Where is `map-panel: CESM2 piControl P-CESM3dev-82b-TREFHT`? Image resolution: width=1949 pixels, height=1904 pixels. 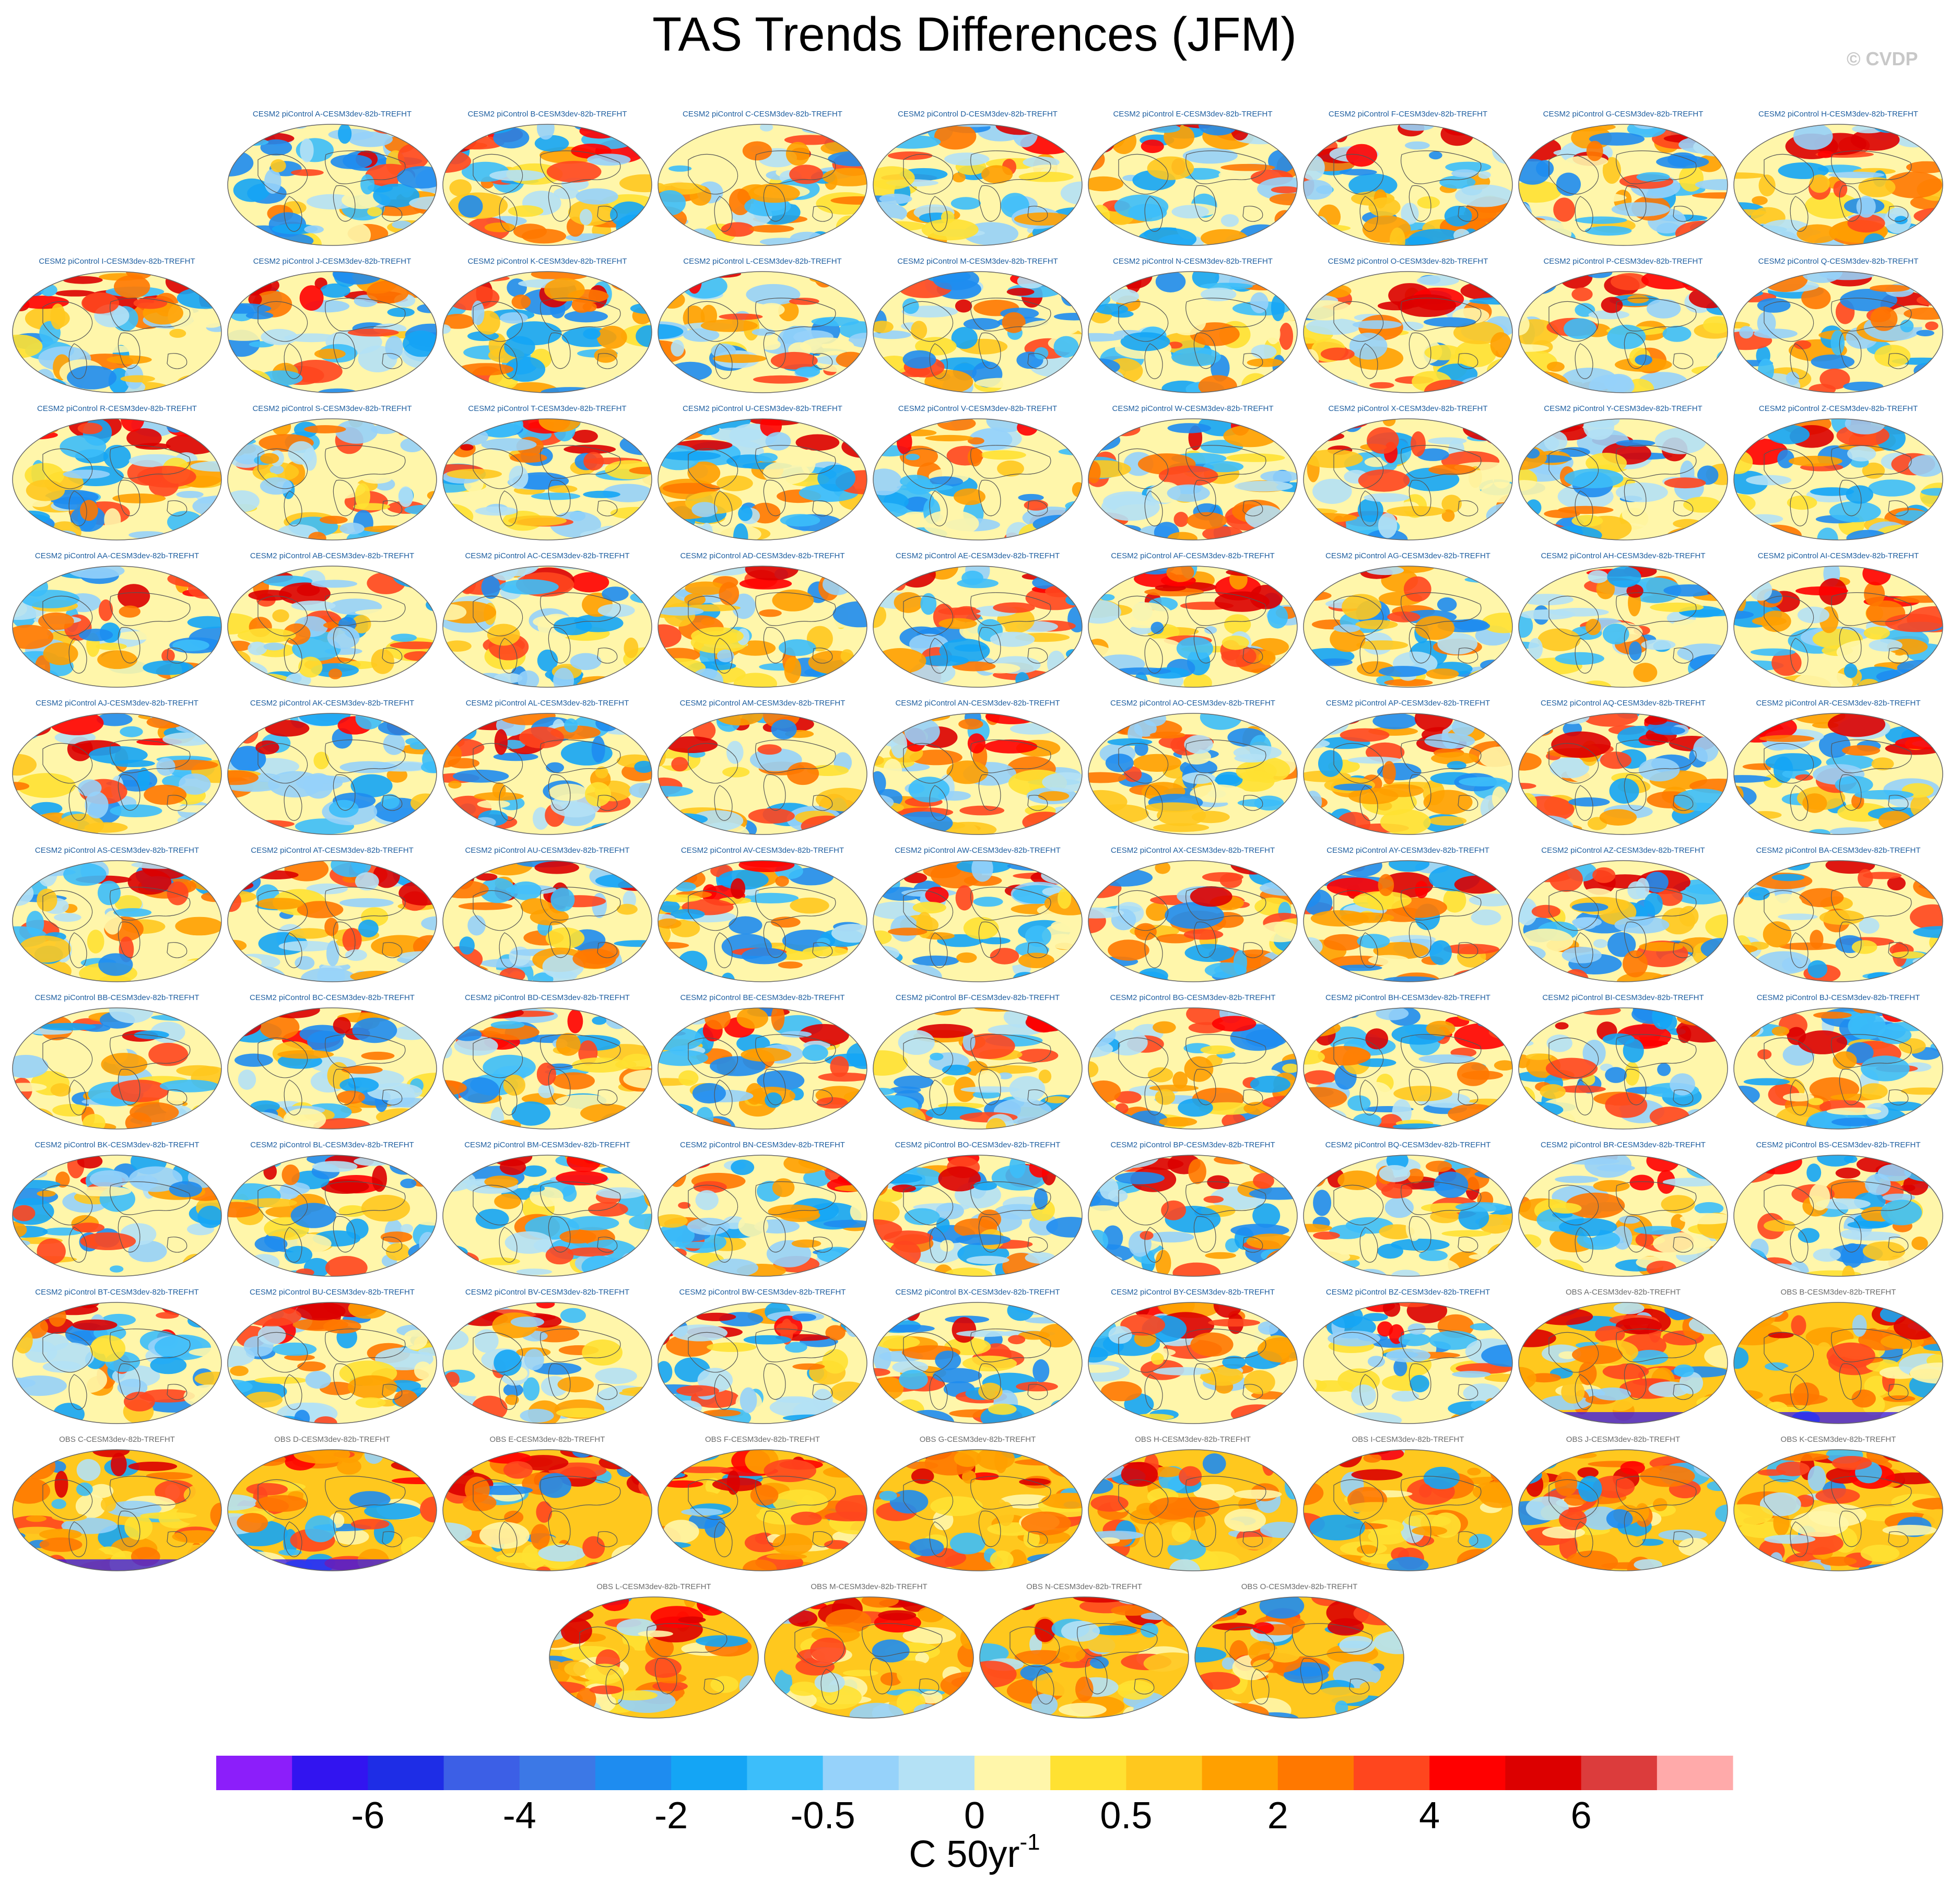 map-panel: CESM2 piControl P-CESM3dev-82b-TREFHT is located at coordinates (1623, 329).